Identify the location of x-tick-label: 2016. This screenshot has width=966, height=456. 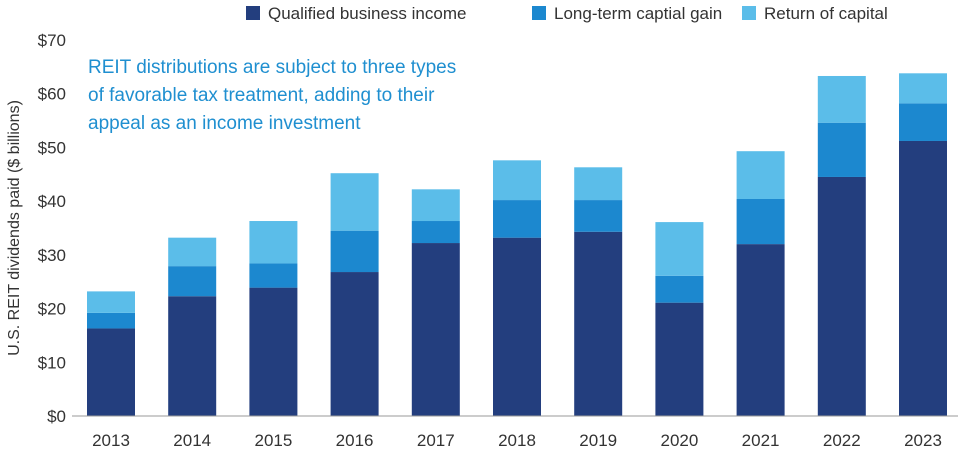
(355, 440).